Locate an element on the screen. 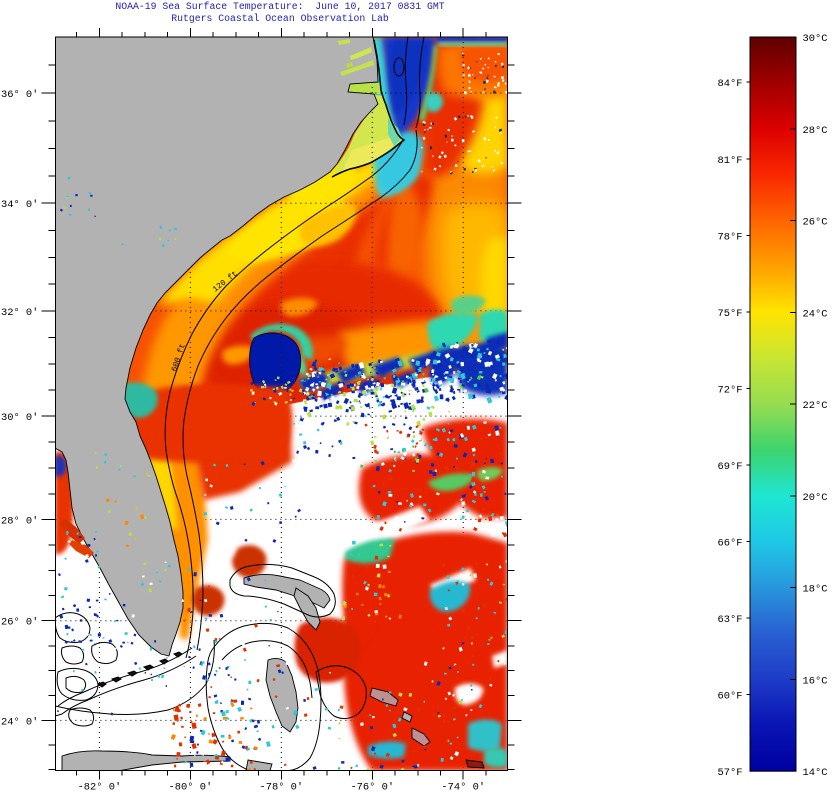  svg-text: 14°C is located at coordinates (815, 773).